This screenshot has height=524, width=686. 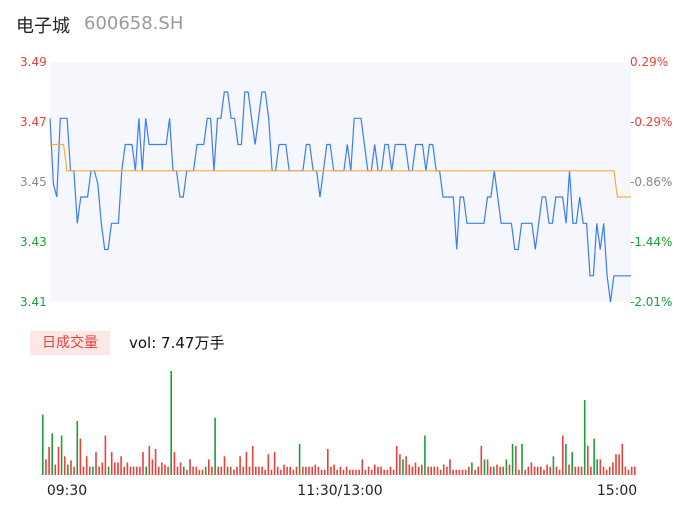 What do you see at coordinates (651, 182) in the screenshot?
I see `pct-tick-label: -0.86%` at bounding box center [651, 182].